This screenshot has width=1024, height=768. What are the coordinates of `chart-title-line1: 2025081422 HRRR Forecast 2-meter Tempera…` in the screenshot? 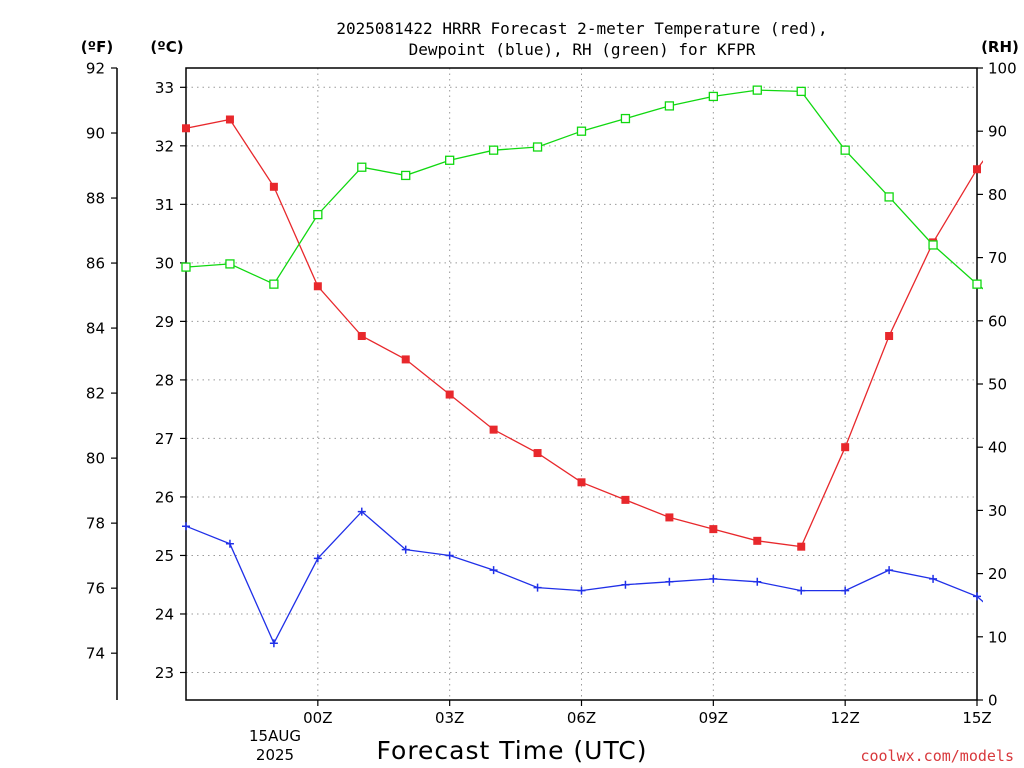 It's located at (581, 28).